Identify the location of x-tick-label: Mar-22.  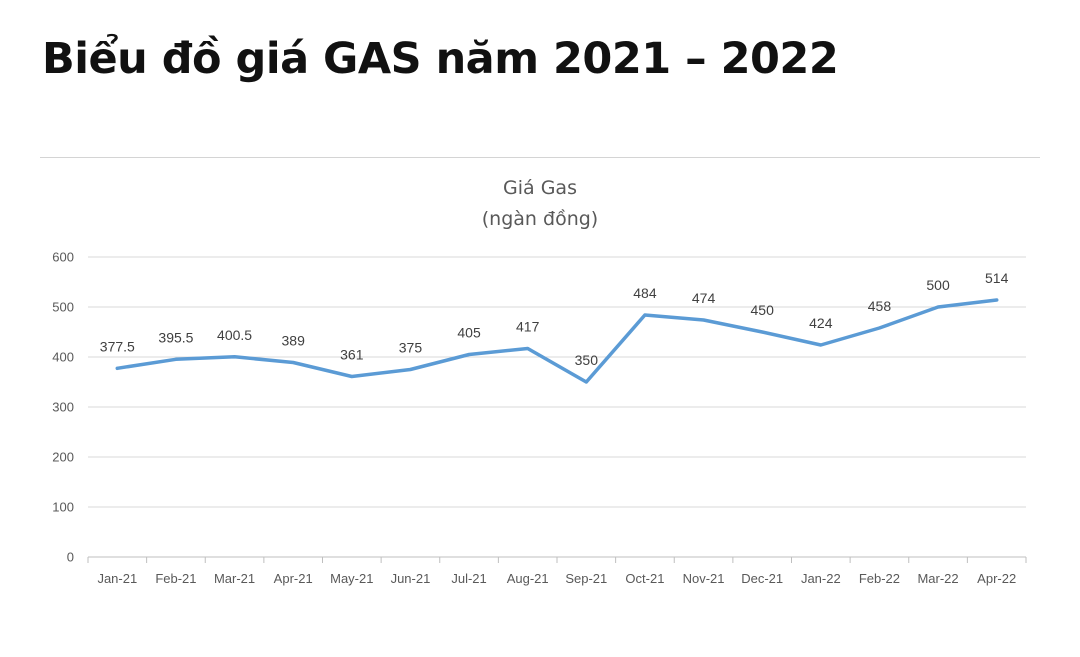
(937, 578).